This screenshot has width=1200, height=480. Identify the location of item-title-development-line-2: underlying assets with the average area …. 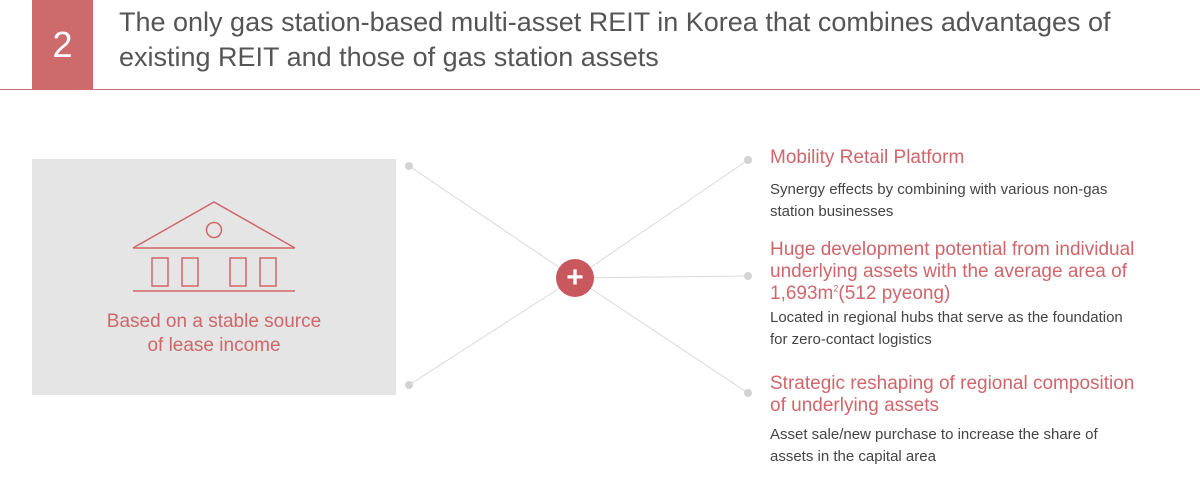
(948, 271).